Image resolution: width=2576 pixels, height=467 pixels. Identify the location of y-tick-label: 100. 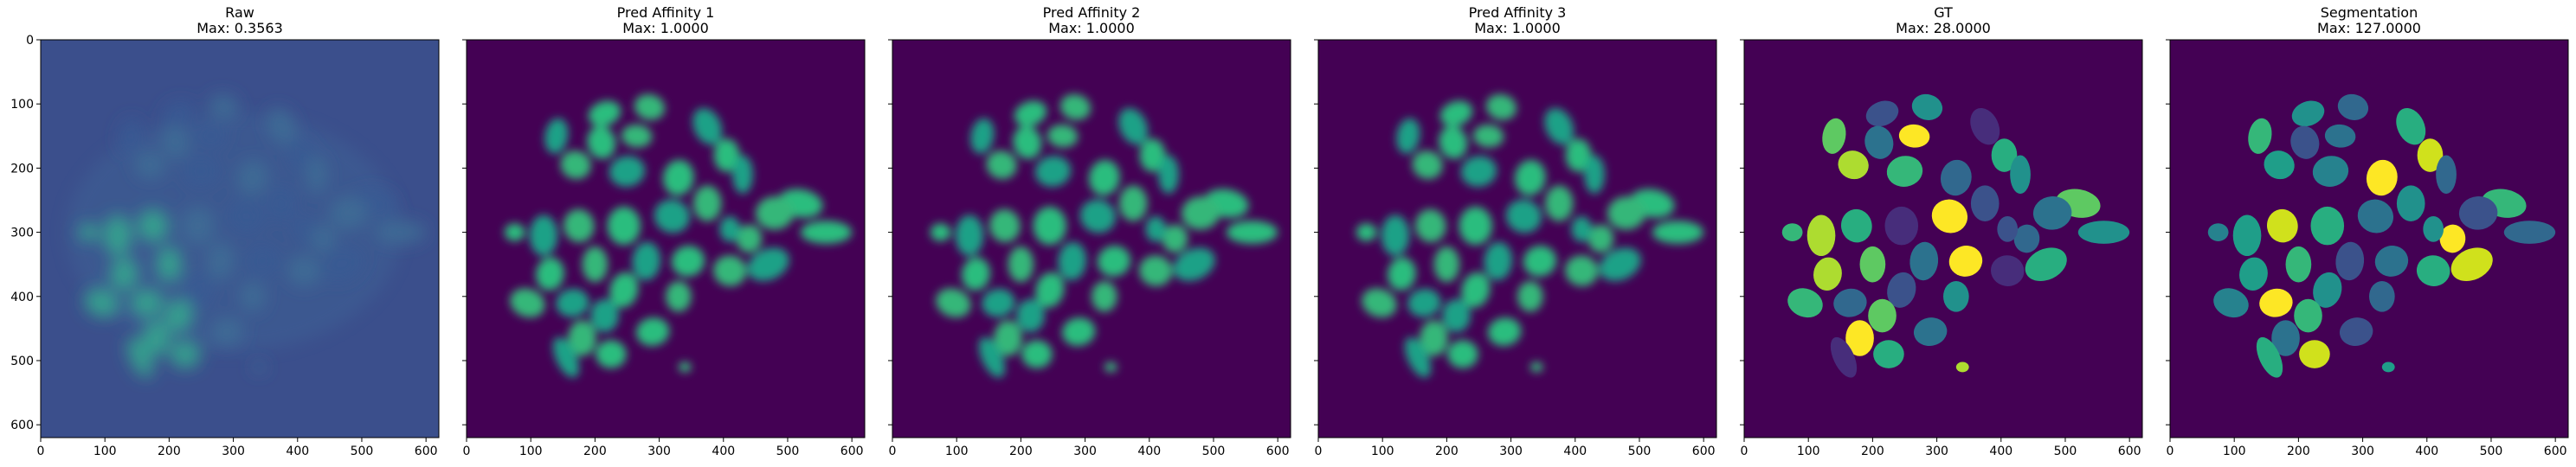
(22, 105).